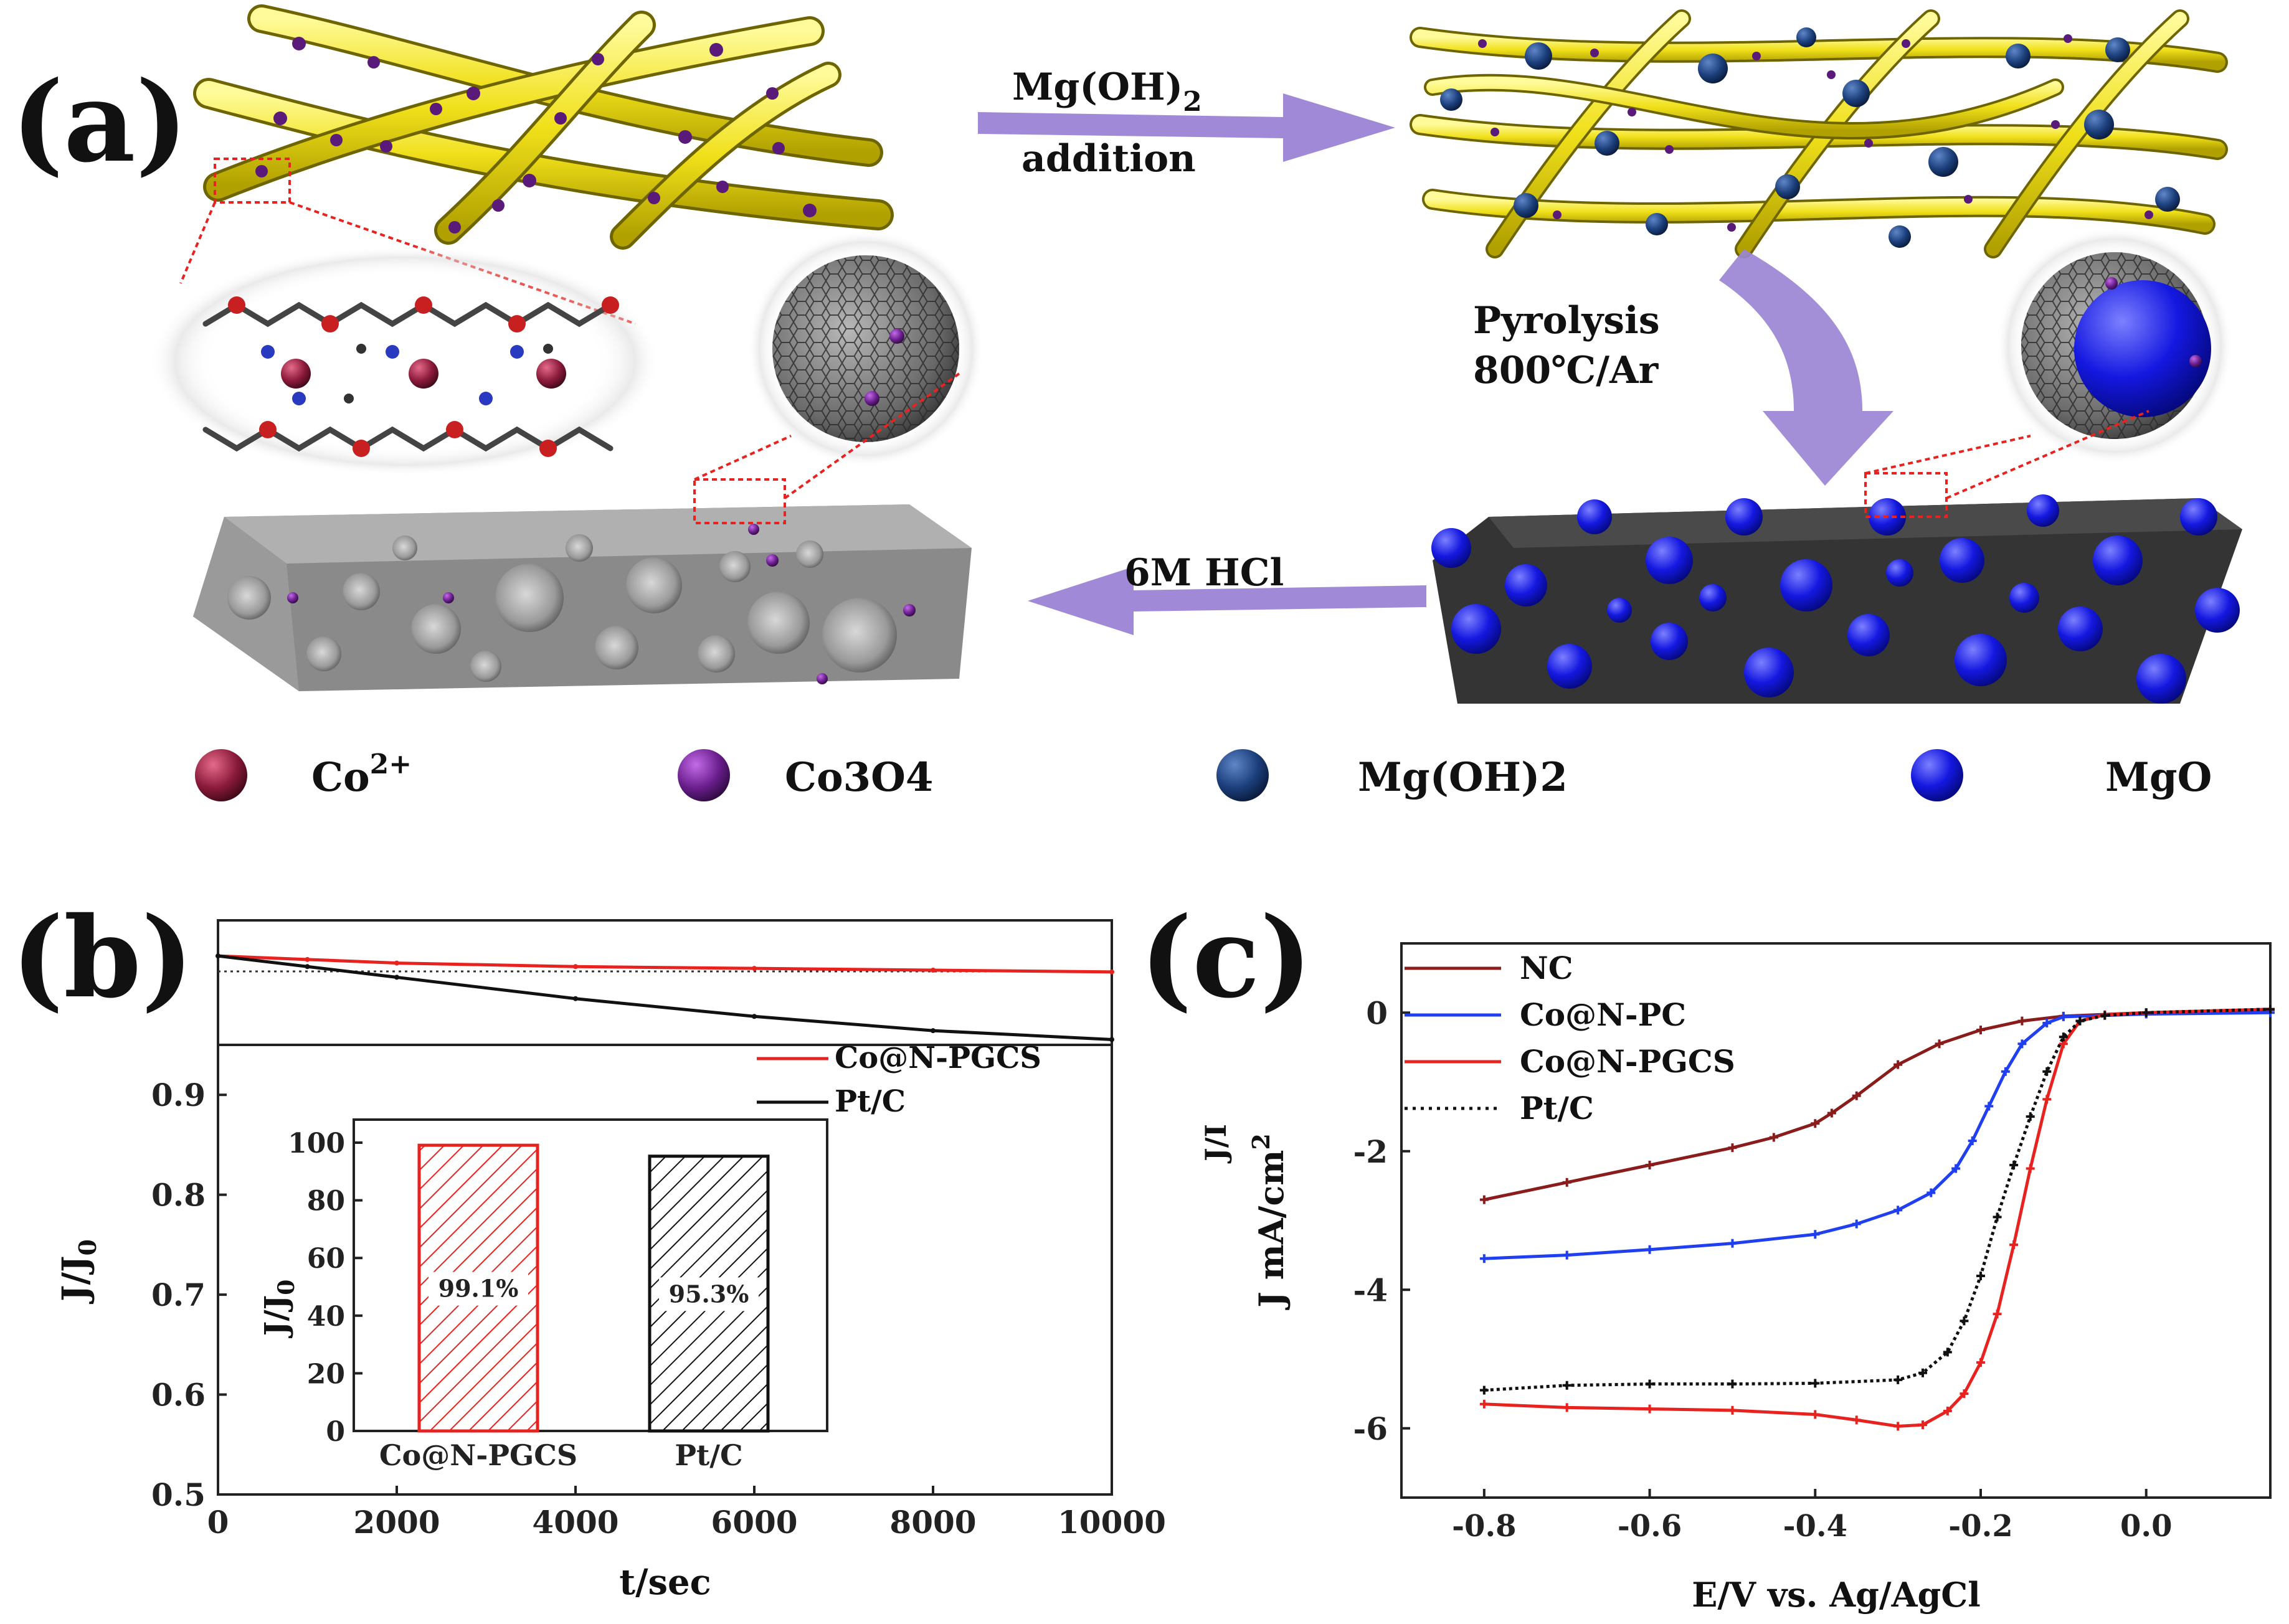 The height and width of the screenshot is (1624, 2289). Describe the element at coordinates (326, 1201) in the screenshot. I see `inset-ytick-label: 80` at that location.